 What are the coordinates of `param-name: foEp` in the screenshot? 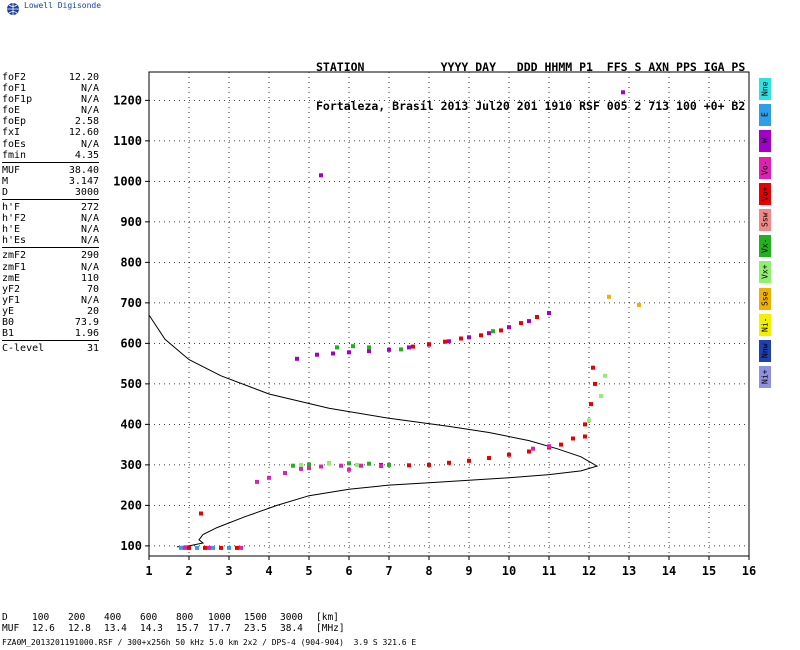 It's located at (14, 122).